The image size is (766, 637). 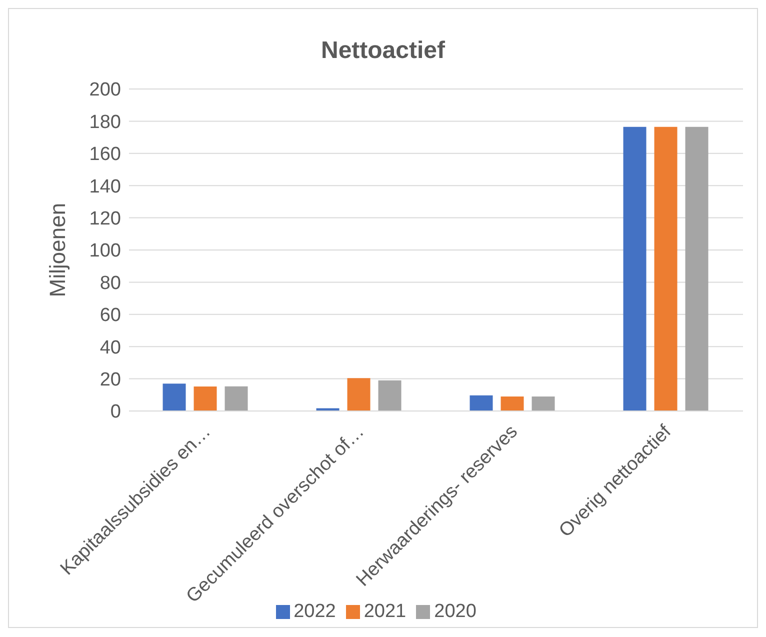 What do you see at coordinates (115, 412) in the screenshot?
I see `y-tick-label: 0` at bounding box center [115, 412].